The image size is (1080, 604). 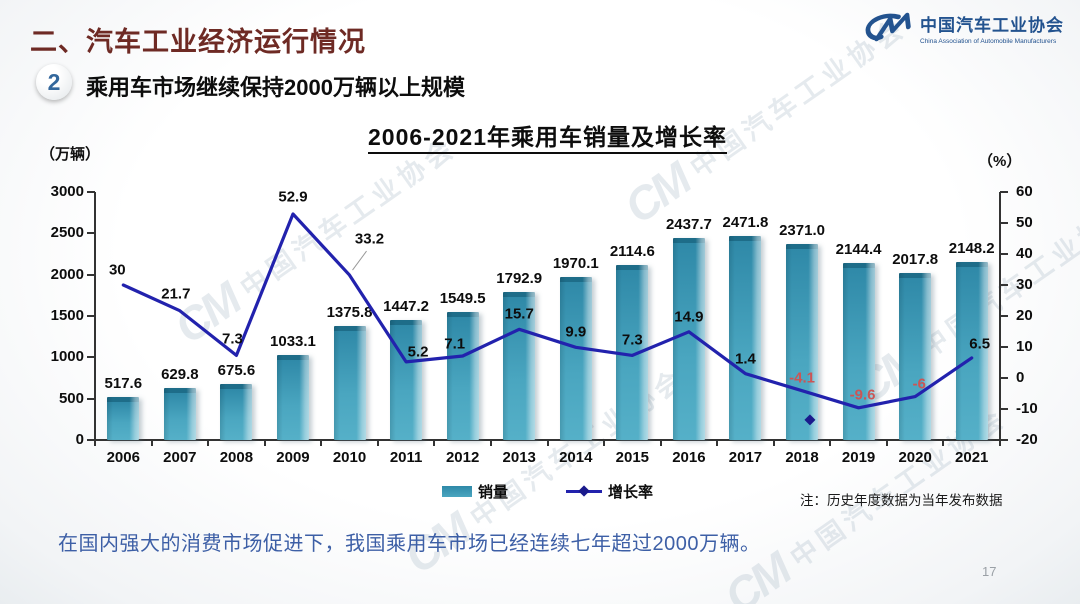 I want to click on growth-value-label: -9.6, so click(x=862, y=395).